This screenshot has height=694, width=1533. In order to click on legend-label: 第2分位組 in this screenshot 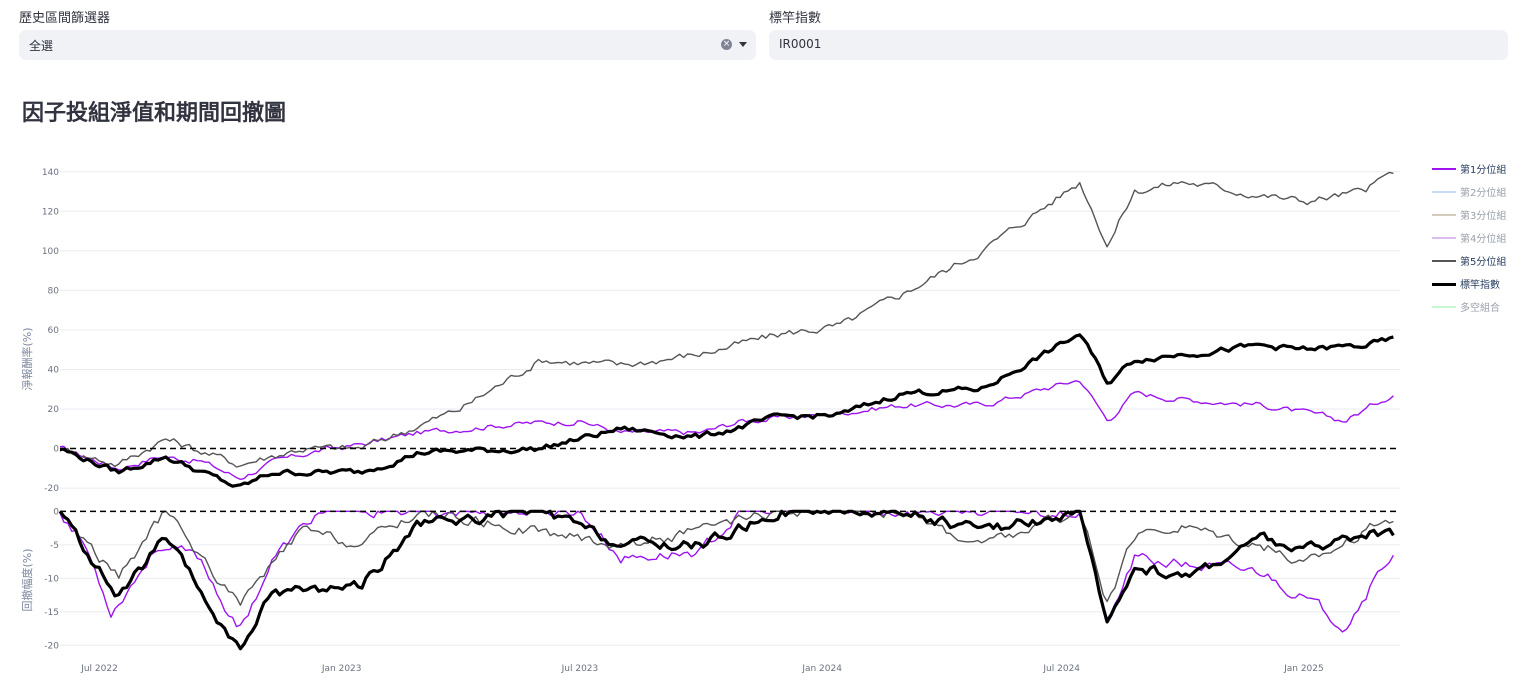, I will do `click(1483, 193)`.